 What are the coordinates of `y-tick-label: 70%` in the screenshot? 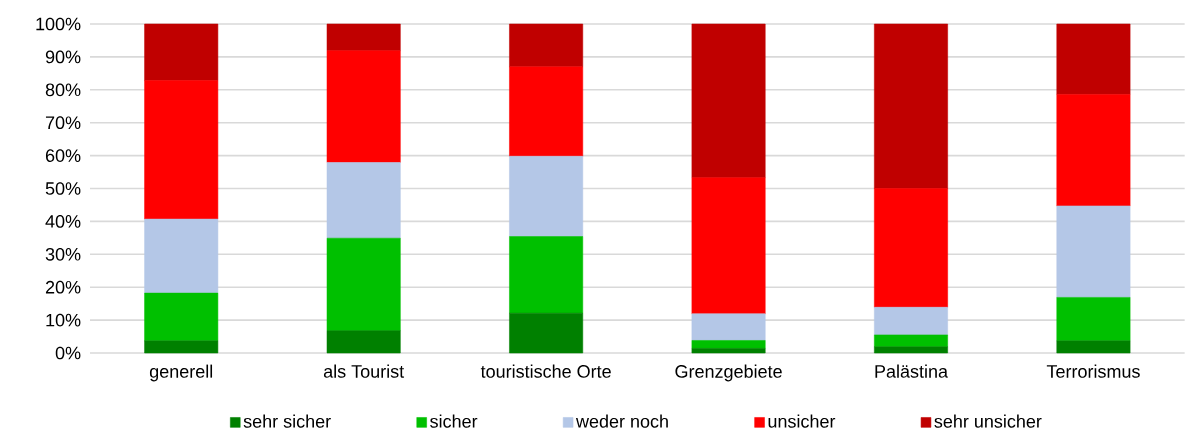 It's located at (63, 123).